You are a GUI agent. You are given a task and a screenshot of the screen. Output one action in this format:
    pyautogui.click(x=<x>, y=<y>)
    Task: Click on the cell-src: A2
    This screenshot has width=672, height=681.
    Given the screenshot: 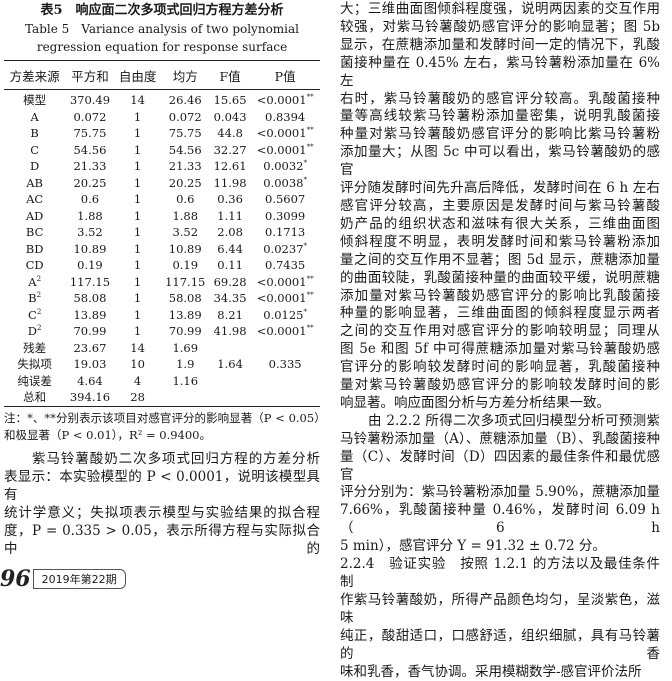 What is the action you would take?
    pyautogui.click(x=34, y=282)
    